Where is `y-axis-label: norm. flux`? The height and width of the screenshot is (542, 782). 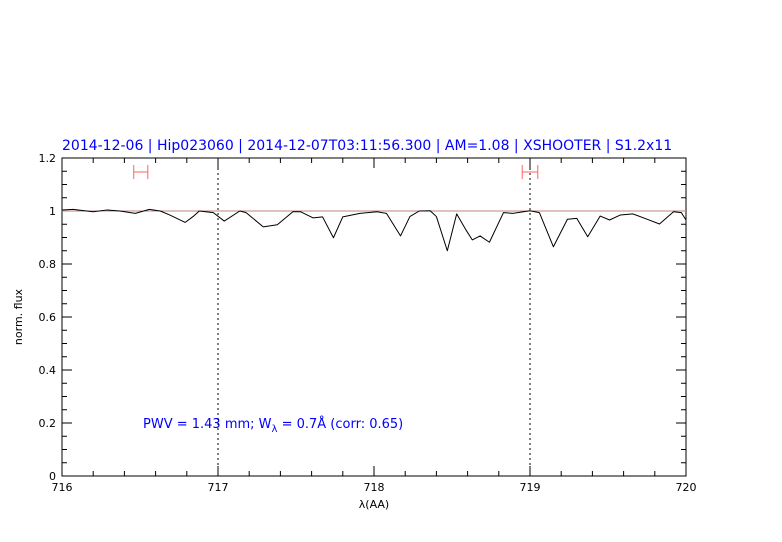 y-axis-label: norm. flux is located at coordinates (18, 316).